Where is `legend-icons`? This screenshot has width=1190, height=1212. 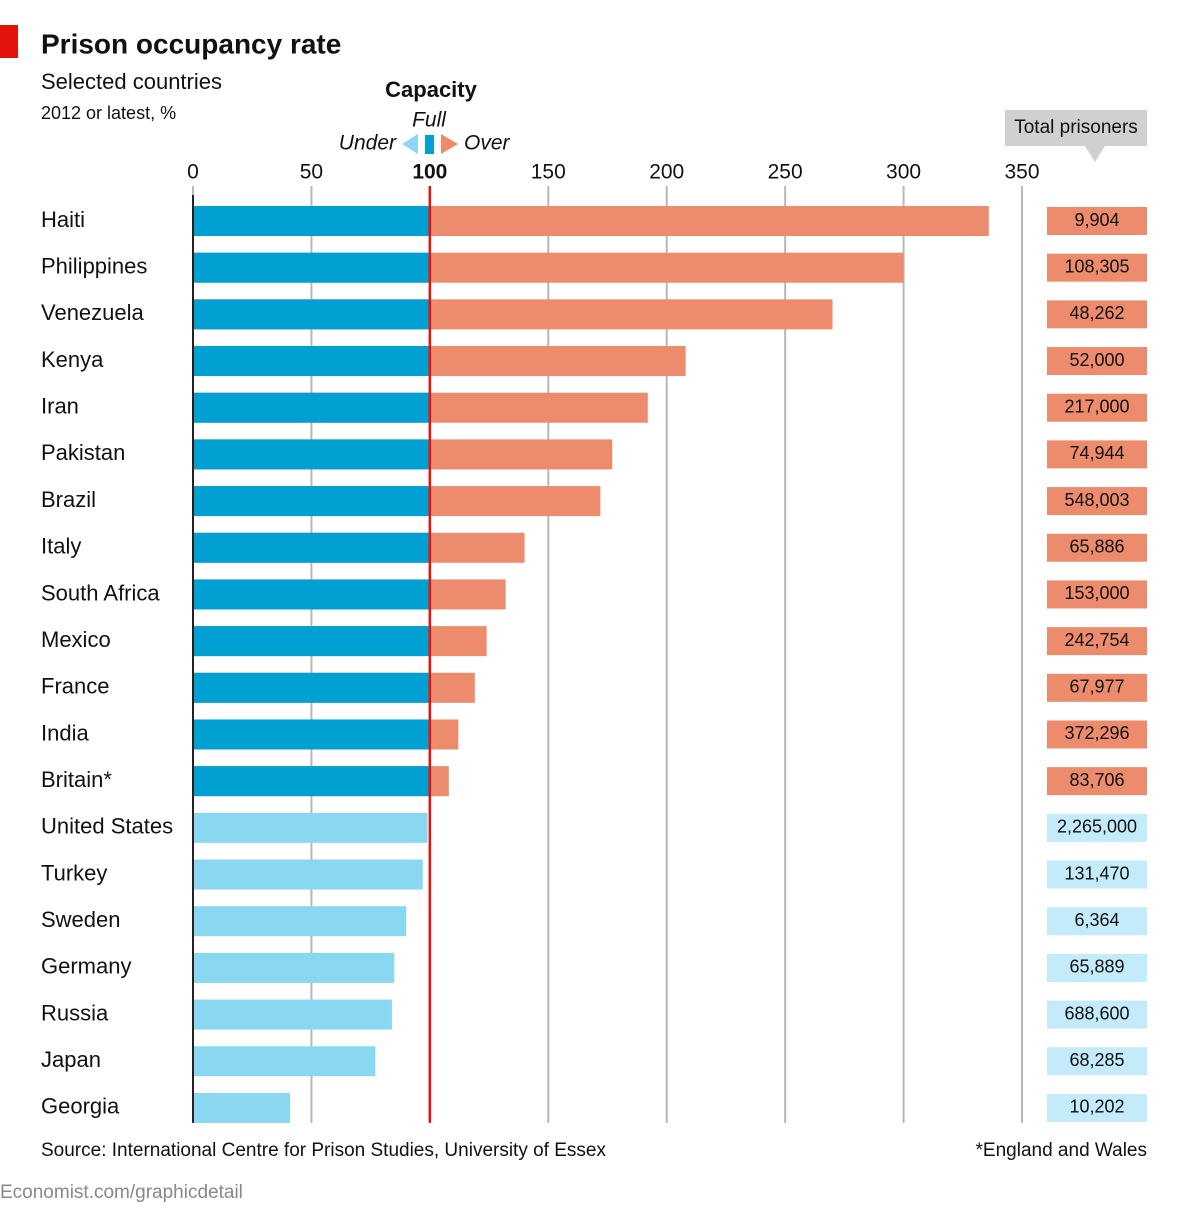
legend-icons is located at coordinates (430, 144).